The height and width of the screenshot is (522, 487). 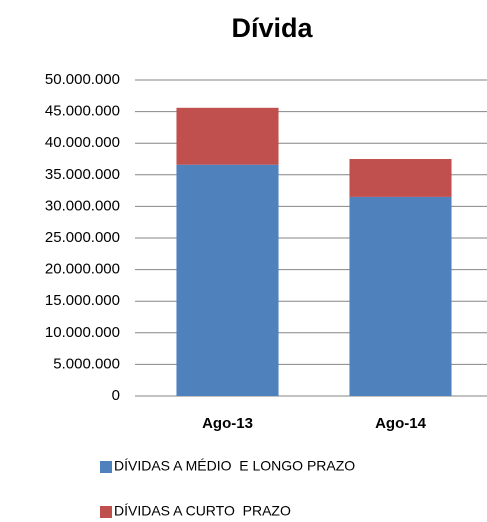 What do you see at coordinates (400, 423) in the screenshot?
I see `x-tick-label: Ago-14` at bounding box center [400, 423].